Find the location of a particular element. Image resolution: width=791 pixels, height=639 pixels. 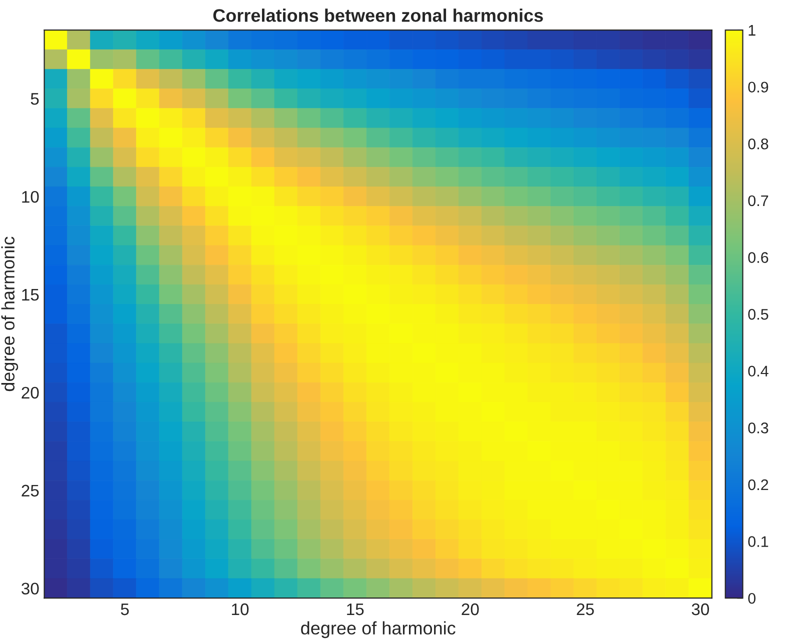

y-tick-label: 30 is located at coordinates (30, 588).